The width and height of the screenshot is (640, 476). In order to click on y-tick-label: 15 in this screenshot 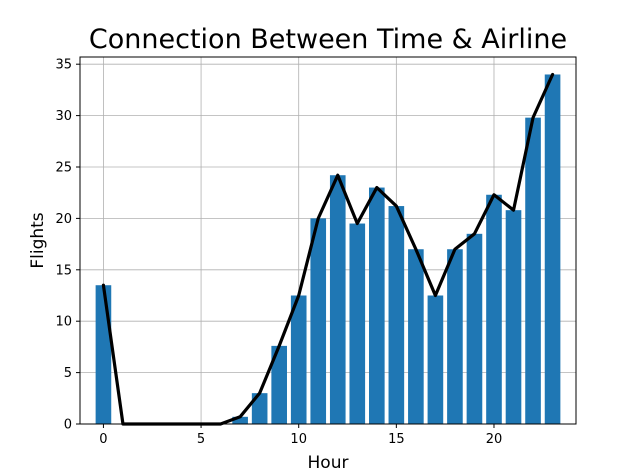, I will do `click(63, 270)`.